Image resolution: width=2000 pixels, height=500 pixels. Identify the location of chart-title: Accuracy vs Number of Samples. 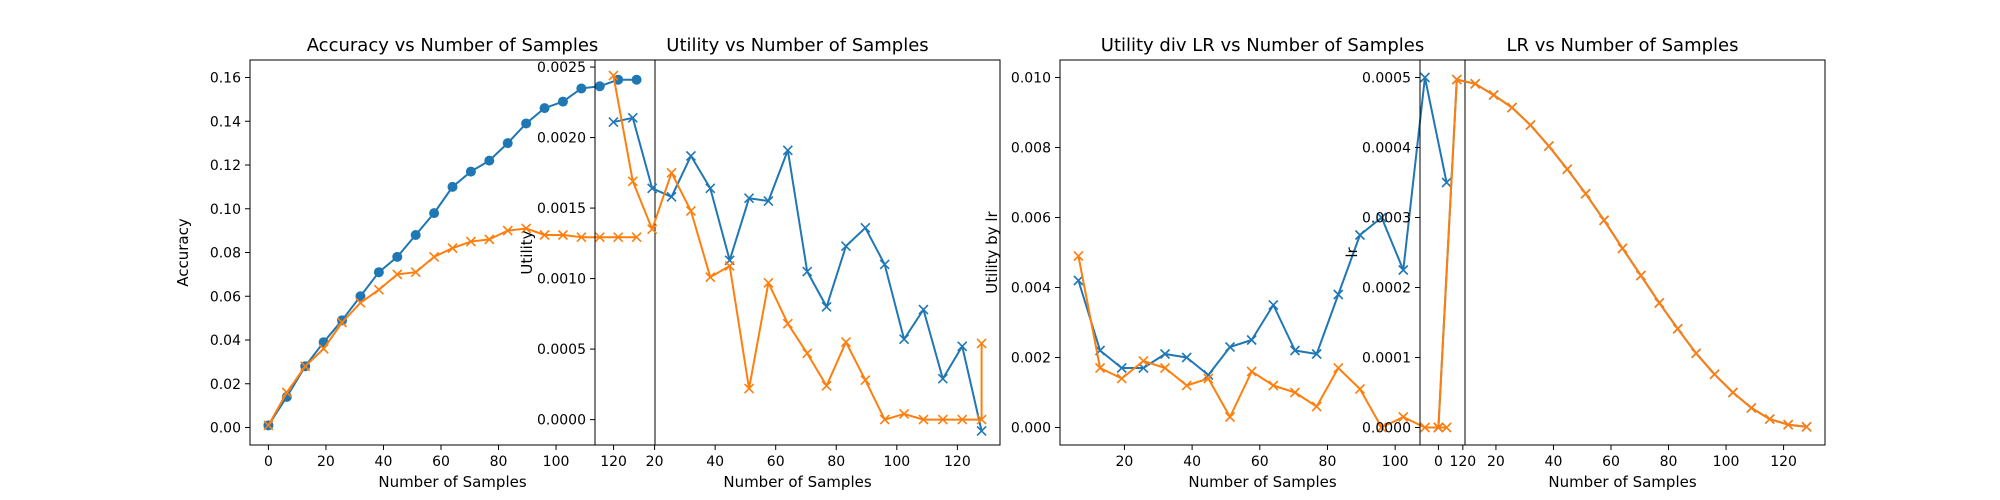
(453, 45).